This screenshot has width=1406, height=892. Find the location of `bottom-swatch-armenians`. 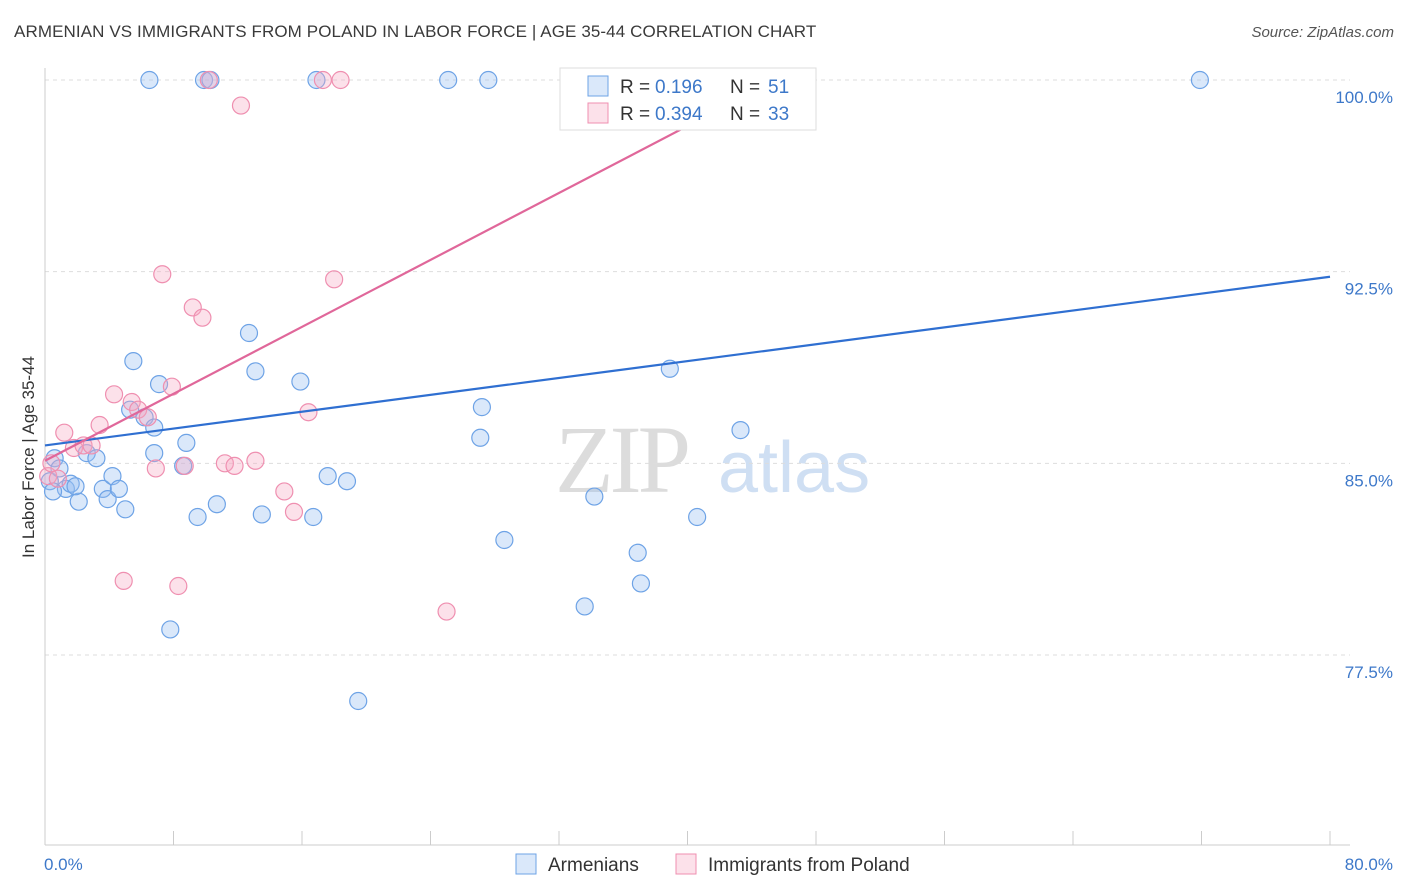

bottom-swatch-armenians is located at coordinates (526, 864).